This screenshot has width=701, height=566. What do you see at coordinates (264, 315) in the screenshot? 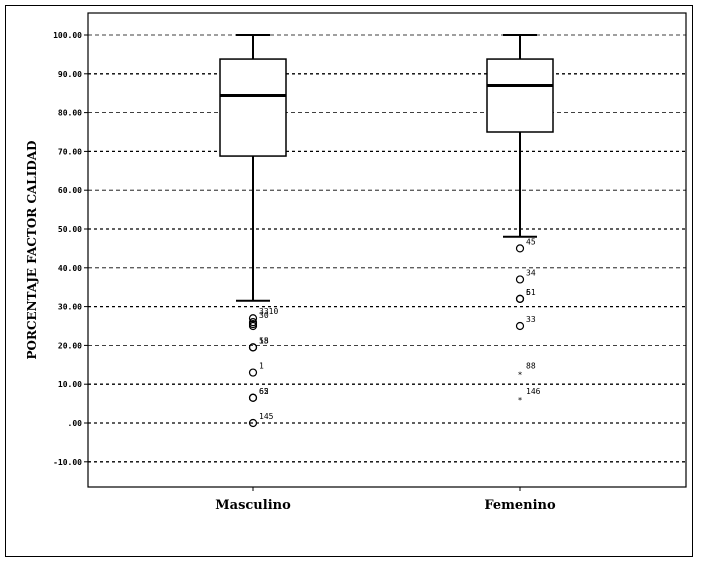
I see `outlier-label: 30` at bounding box center [264, 315].